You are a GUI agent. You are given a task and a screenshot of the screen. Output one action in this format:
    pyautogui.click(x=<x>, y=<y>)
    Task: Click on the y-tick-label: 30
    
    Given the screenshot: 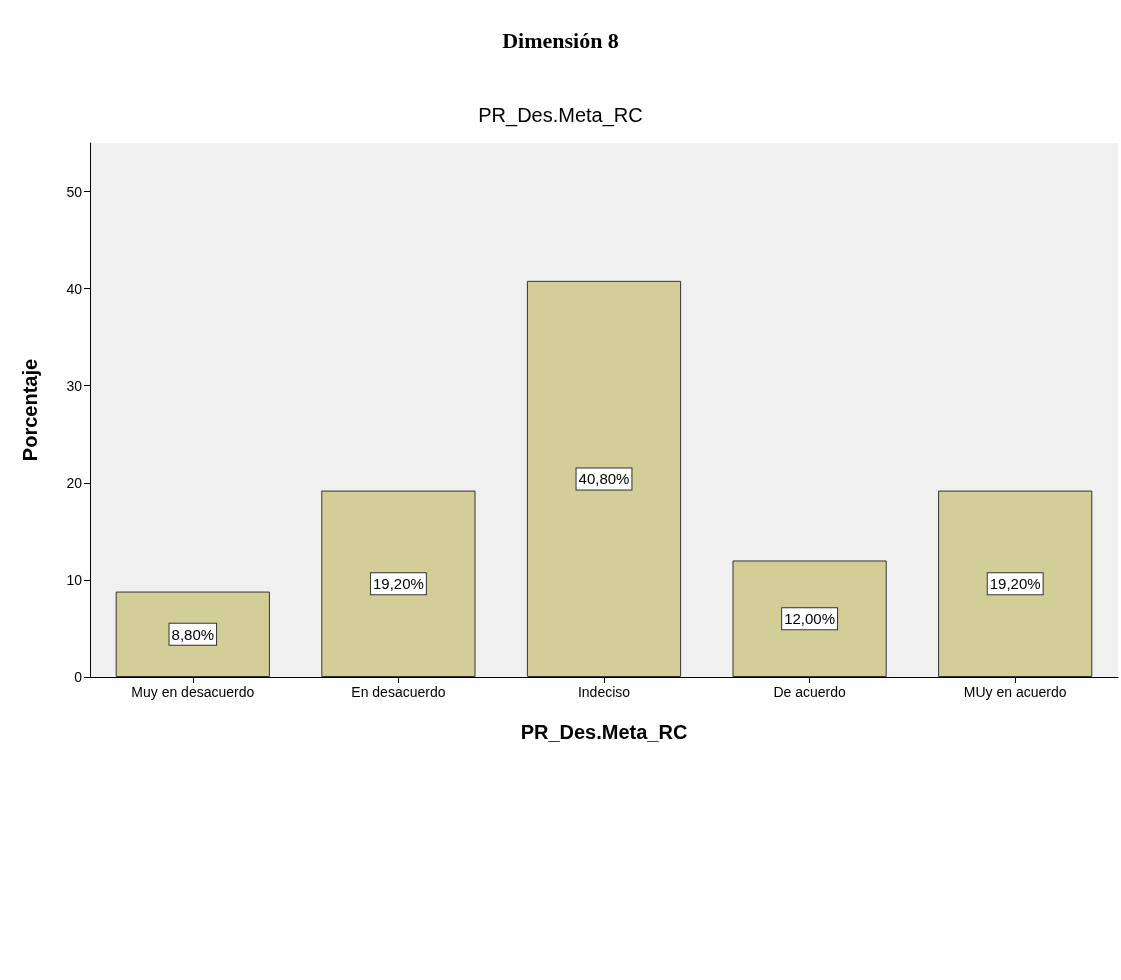 What is the action you would take?
    pyautogui.click(x=74, y=385)
    